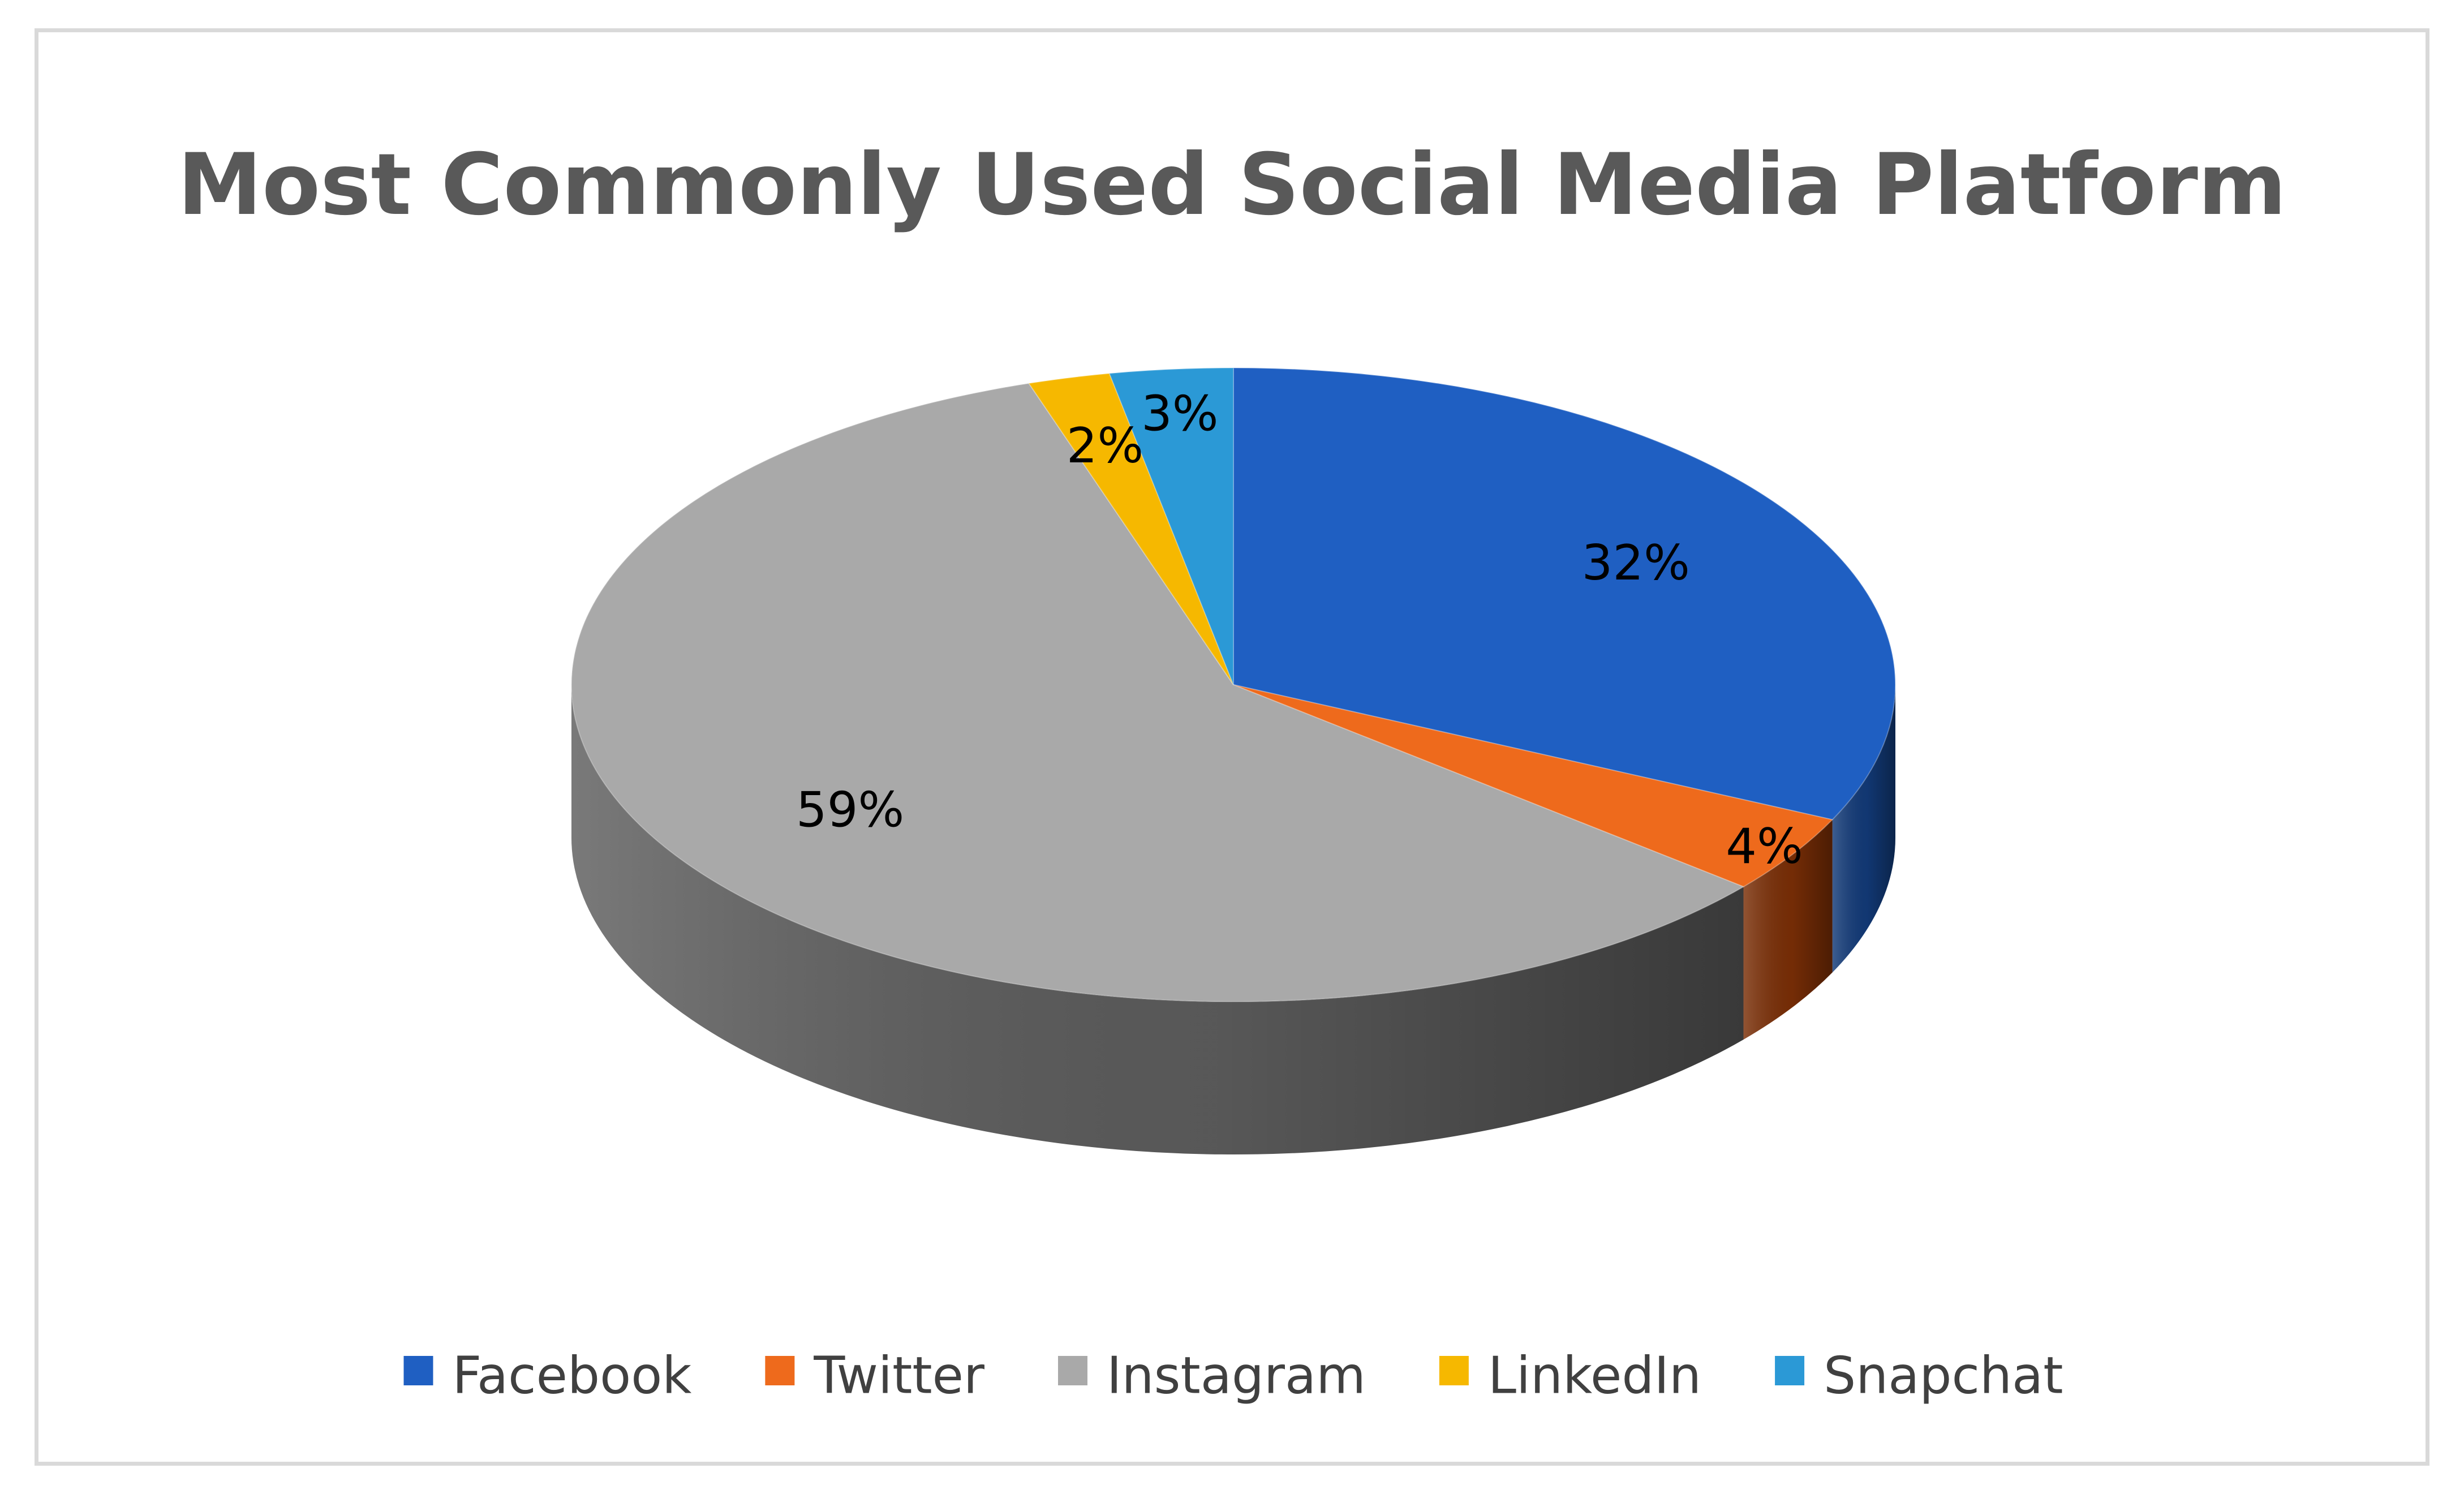 This screenshot has height=1494, width=2464. I want to click on legend-label-snapchat: Snapchat, so click(1943, 1376).